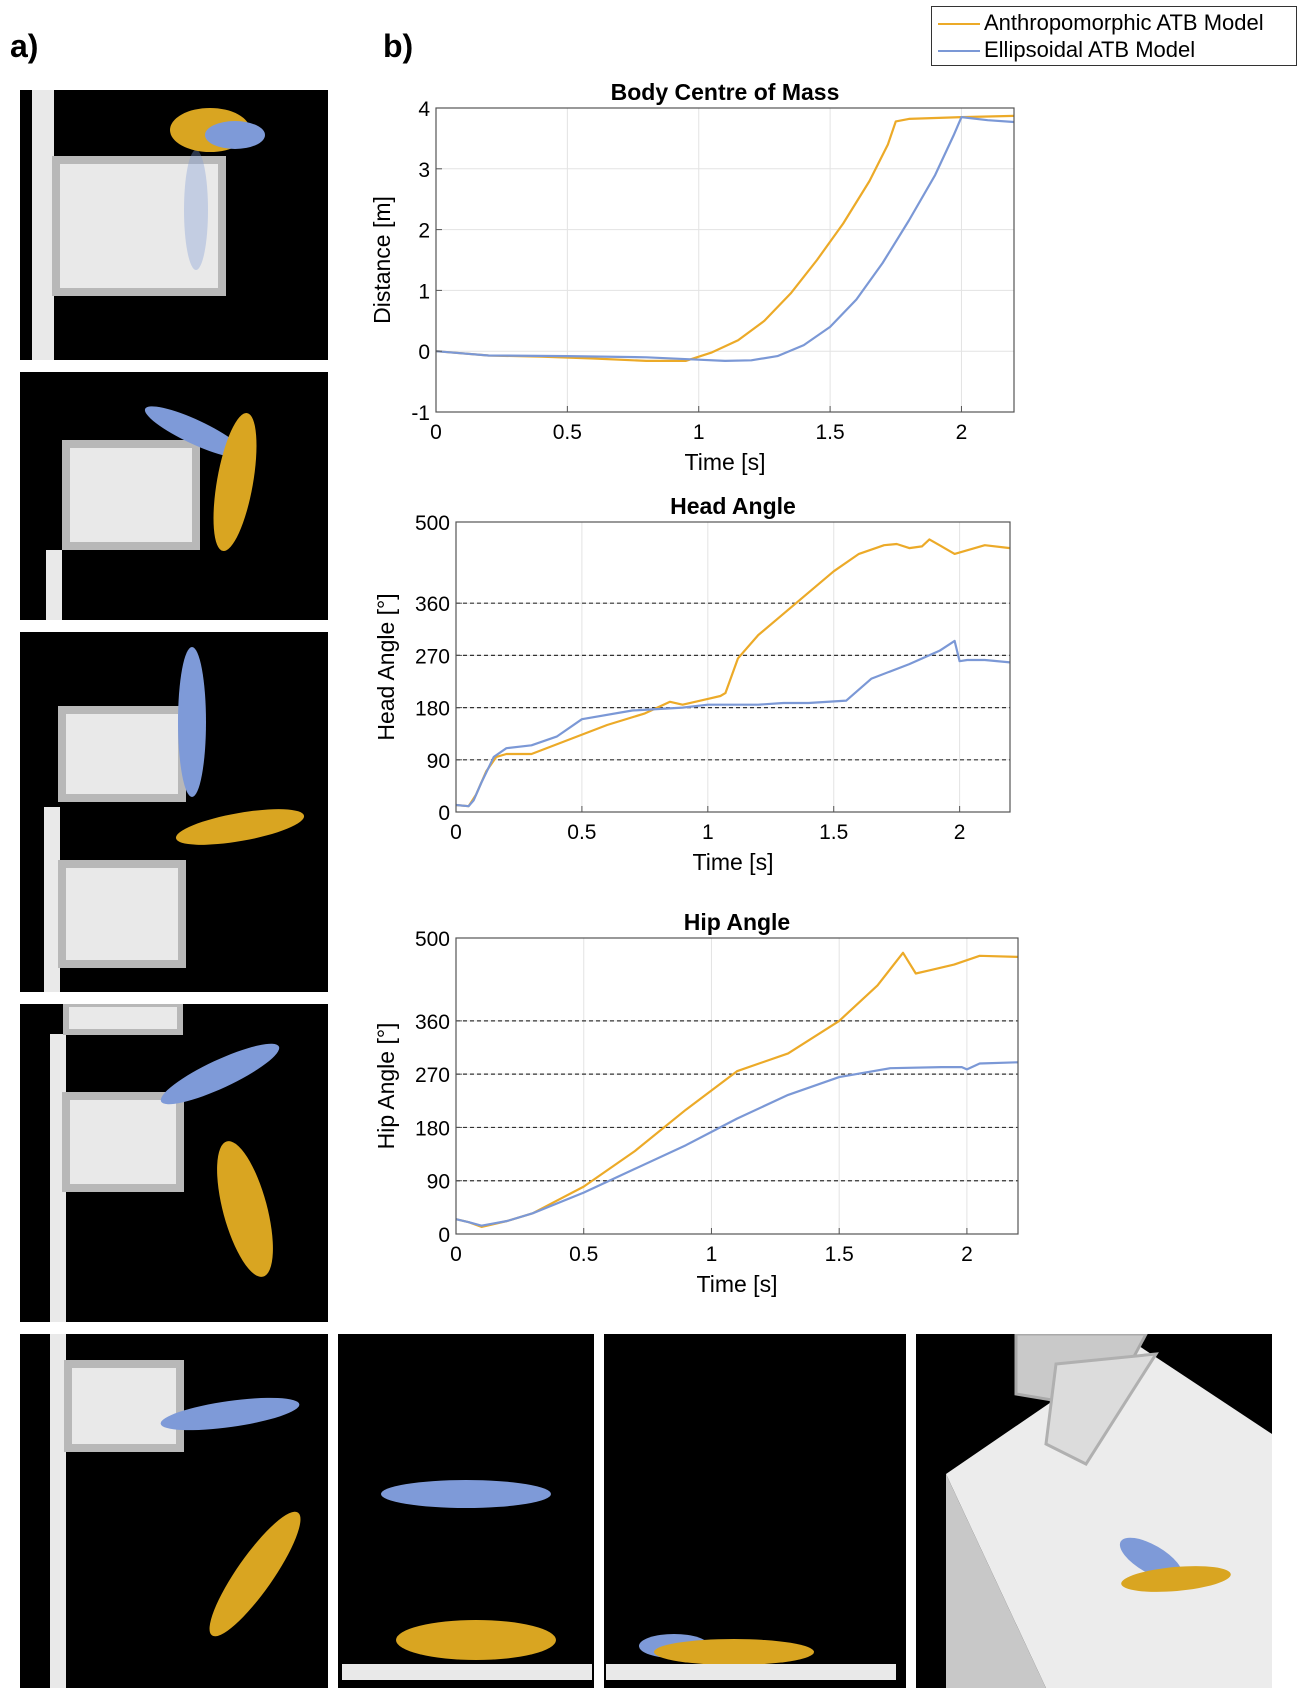 Image resolution: width=1312 pixels, height=1688 pixels. What do you see at coordinates (737, 922) in the screenshot?
I see `chart-title: Hip Angle` at bounding box center [737, 922].